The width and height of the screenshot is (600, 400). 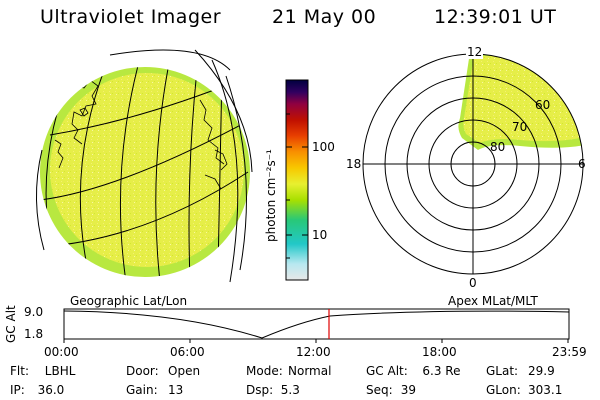 What do you see at coordinates (320, 235) in the screenshot?
I see `colorbar-tick-10: 10` at bounding box center [320, 235].